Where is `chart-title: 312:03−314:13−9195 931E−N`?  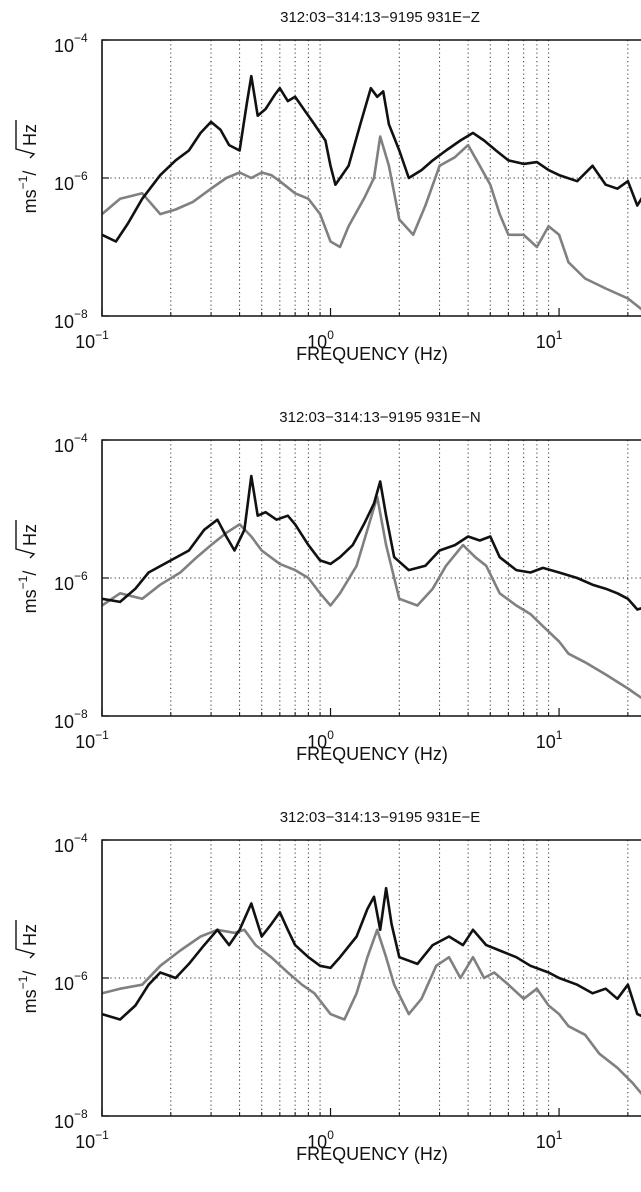
chart-title: 312:03−314:13−9195 931E−N is located at coordinates (379, 417).